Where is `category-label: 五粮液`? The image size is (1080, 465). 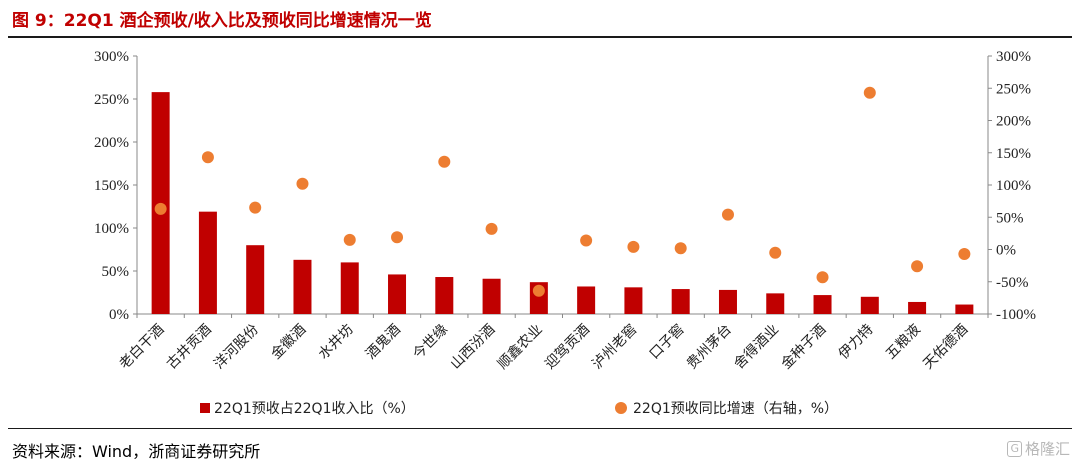 category-label: 五粮液 is located at coordinates (903, 342).